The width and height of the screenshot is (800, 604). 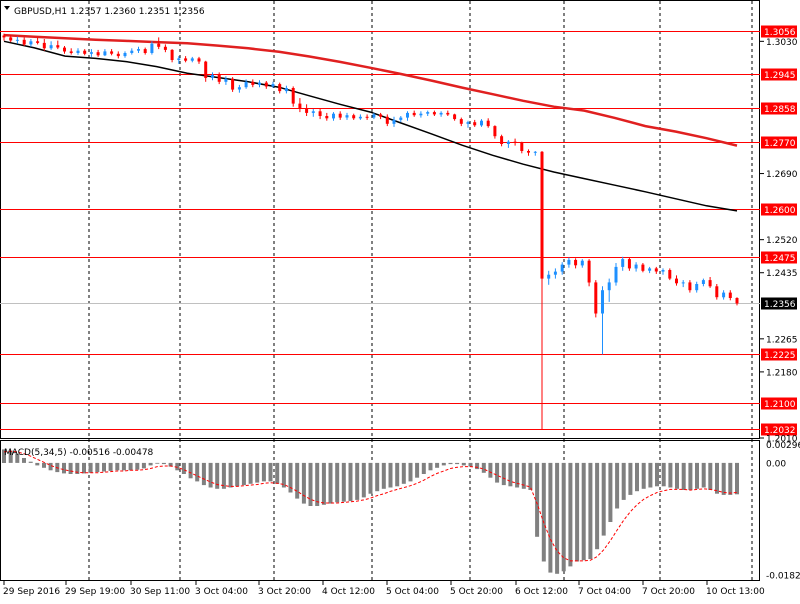 What do you see at coordinates (7, 8) in the screenshot?
I see `triangle-down-icon` at bounding box center [7, 8].